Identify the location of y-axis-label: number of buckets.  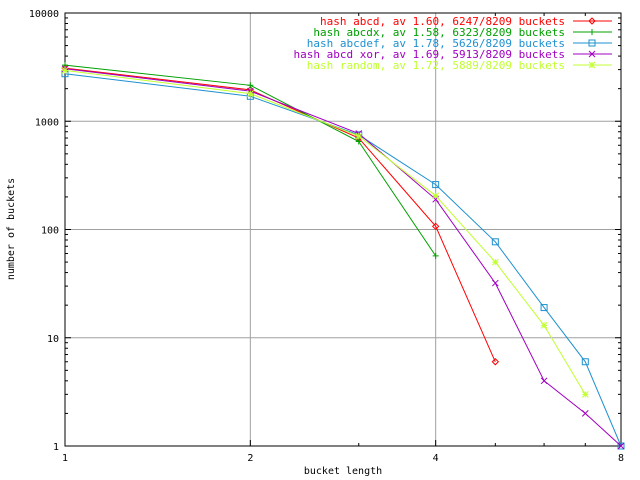
(11, 229).